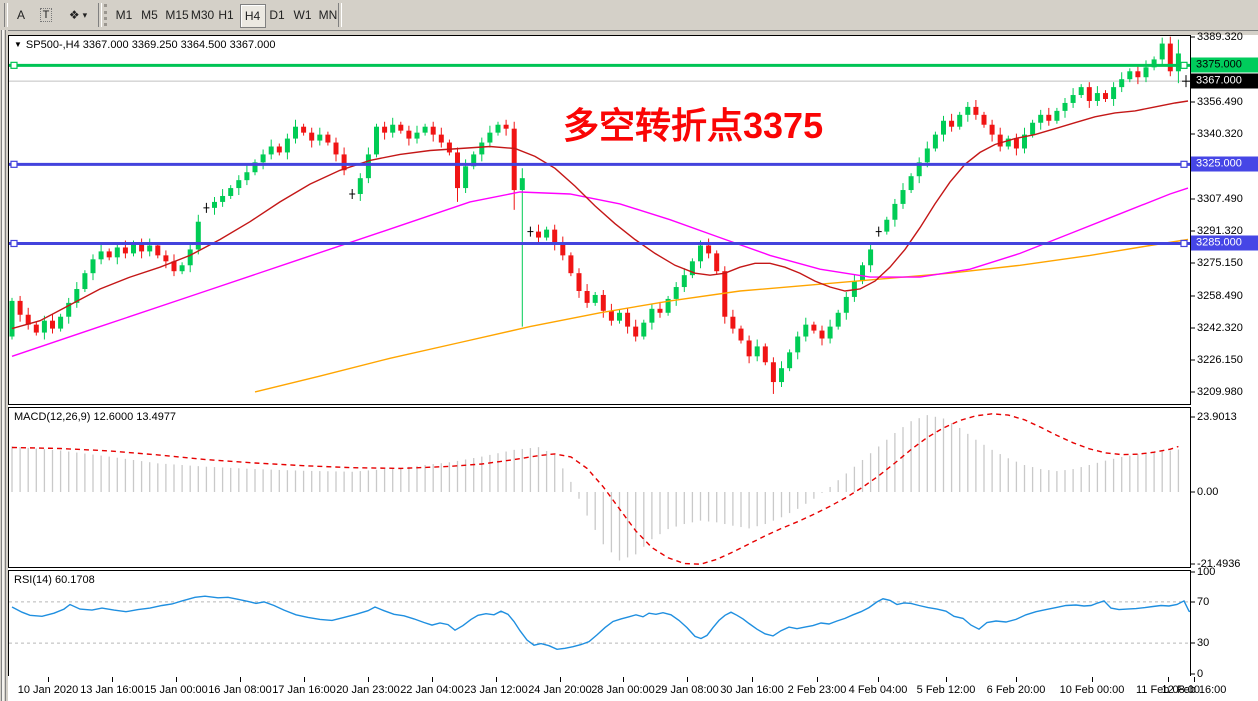  What do you see at coordinates (1220, 328) in the screenshot?
I see `price-axis-label: 3242.320` at bounding box center [1220, 328].